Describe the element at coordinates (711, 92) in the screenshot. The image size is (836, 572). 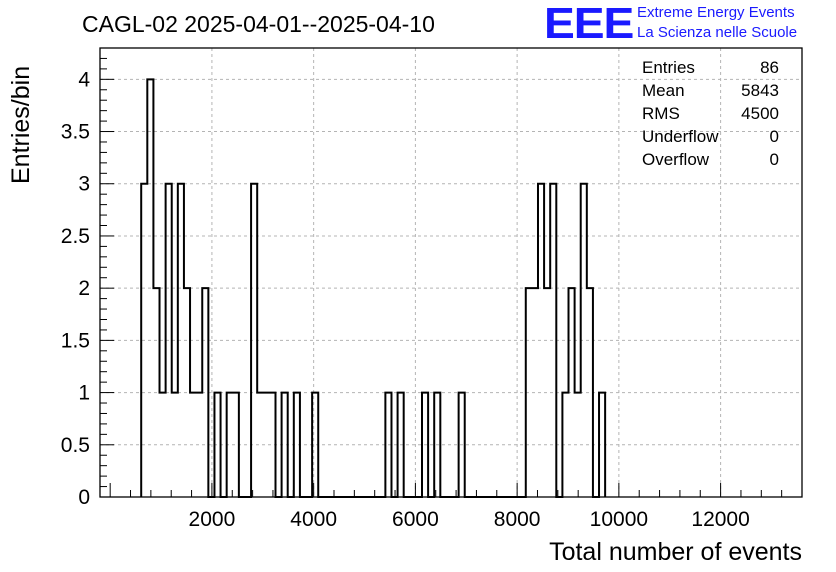
I see `stats-row-mean: Mean 5843` at that location.